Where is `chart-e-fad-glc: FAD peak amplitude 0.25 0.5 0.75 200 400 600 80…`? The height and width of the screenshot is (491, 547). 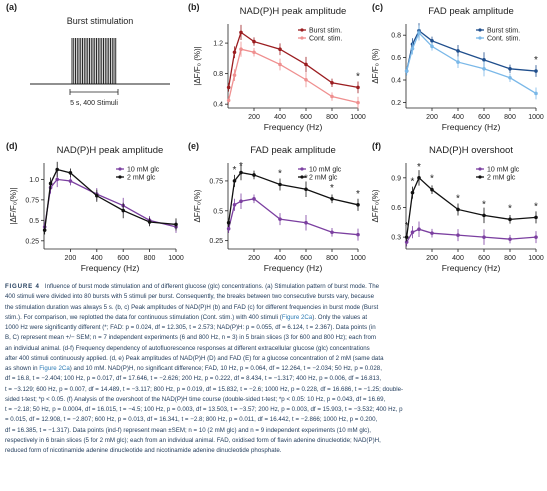 chart-e-fad-glc: FAD peak amplitude 0.25 0.5 0.75 200 400 600 80… is located at coordinates (279, 209).